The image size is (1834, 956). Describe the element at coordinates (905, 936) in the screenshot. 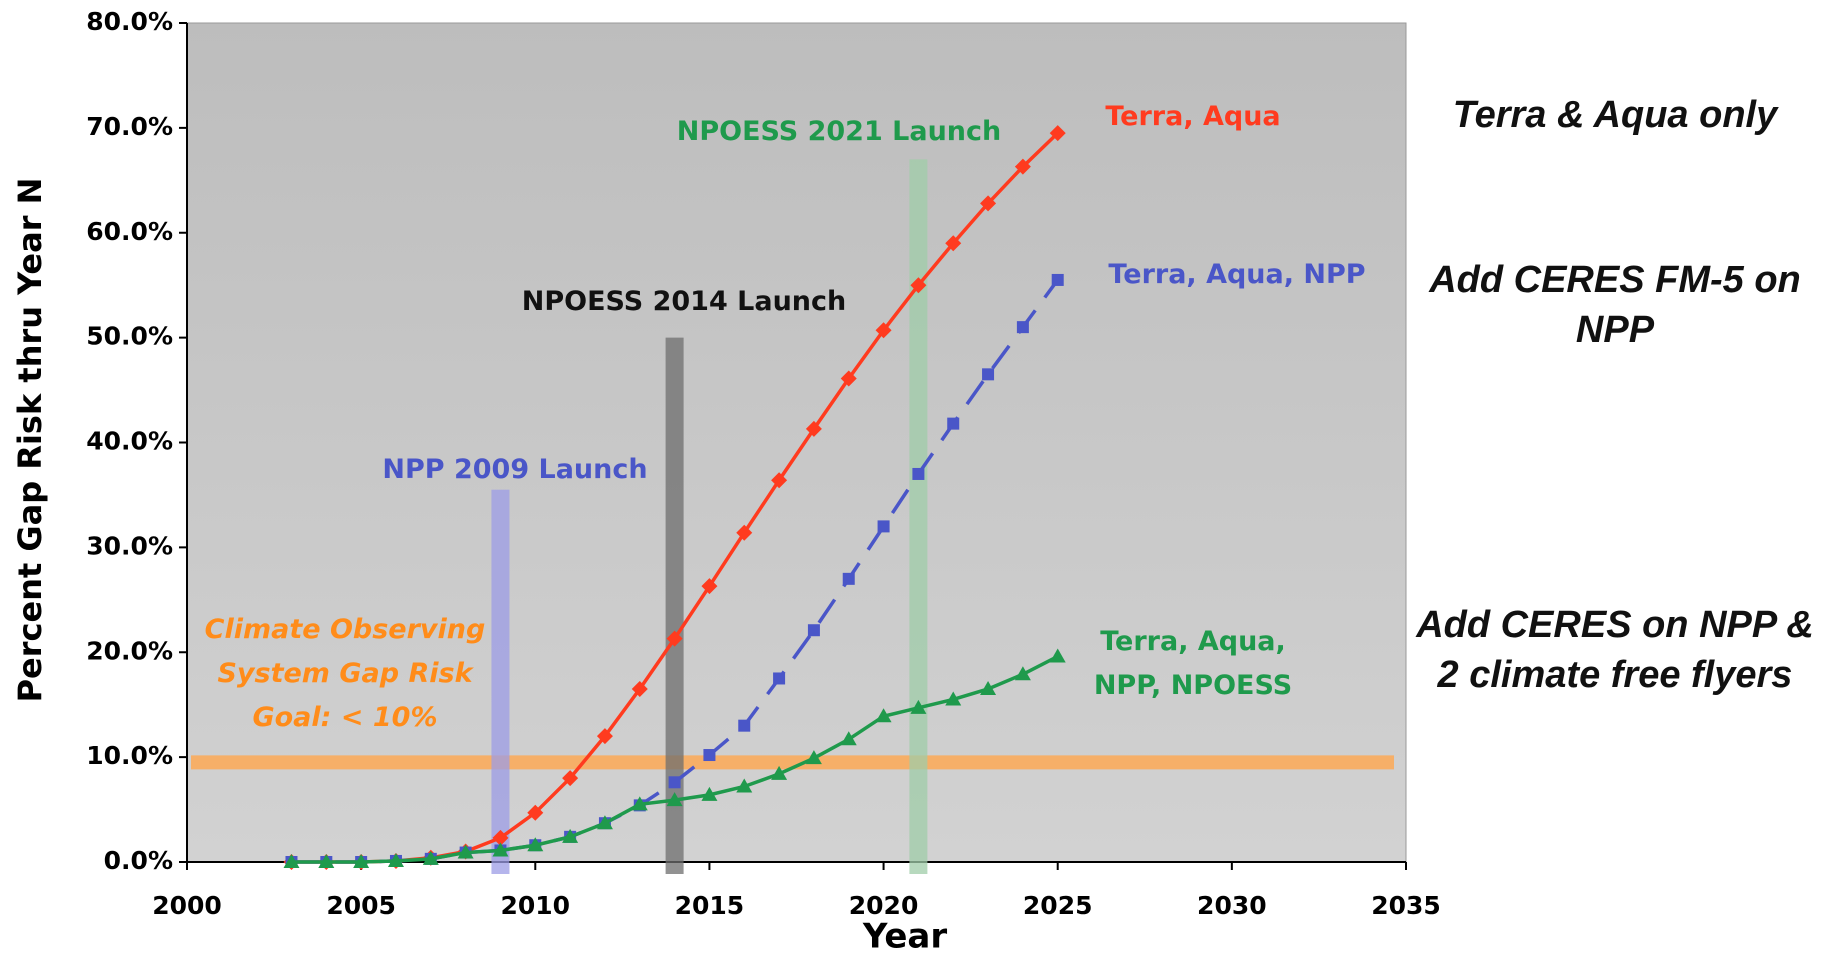

I see `x-axis-label: Year` at that location.